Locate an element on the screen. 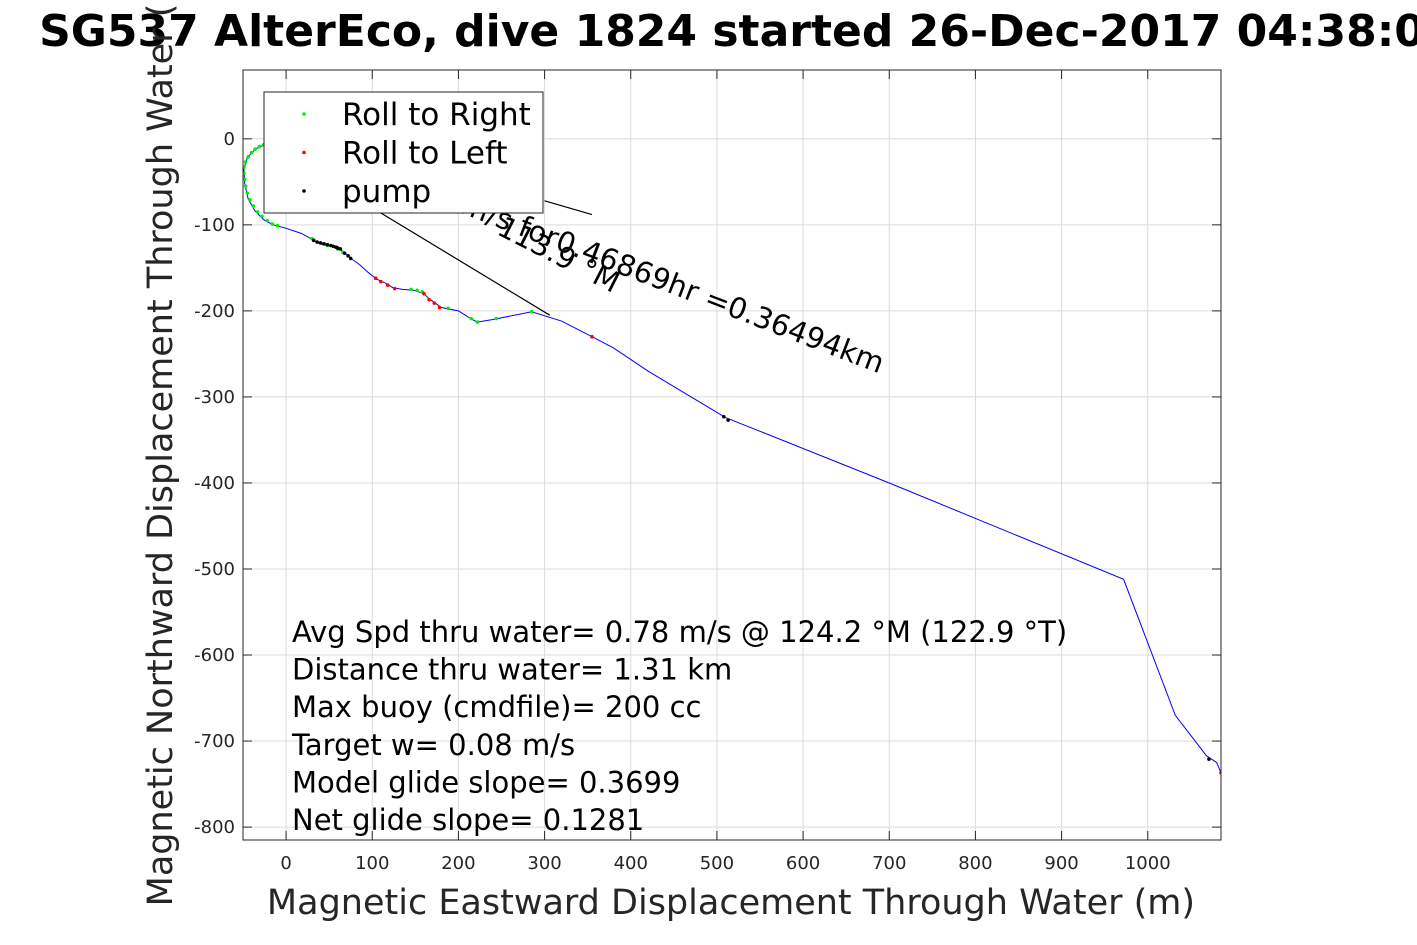 This screenshot has width=1417, height=945. stat-line: Model glide slope= 0.3699 is located at coordinates (486, 782).